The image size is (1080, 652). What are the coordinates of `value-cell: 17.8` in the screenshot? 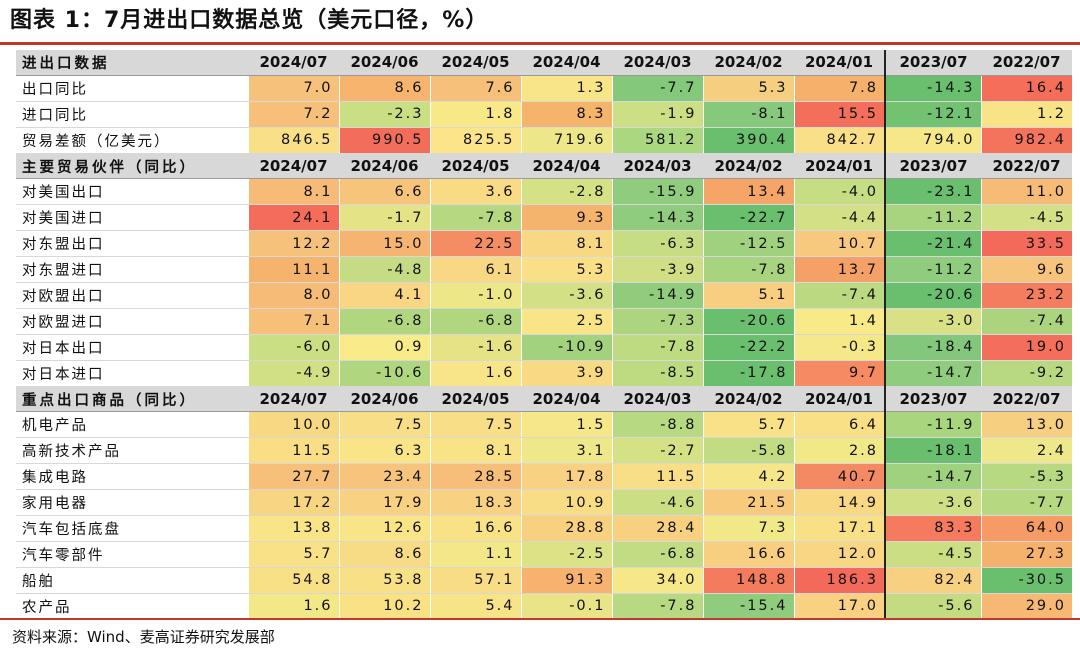 It's located at (566, 477).